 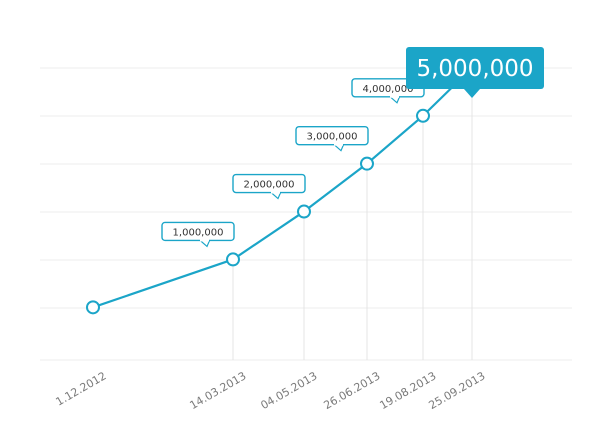 I want to click on highlight-callout-pointer, so click(x=472, y=93).